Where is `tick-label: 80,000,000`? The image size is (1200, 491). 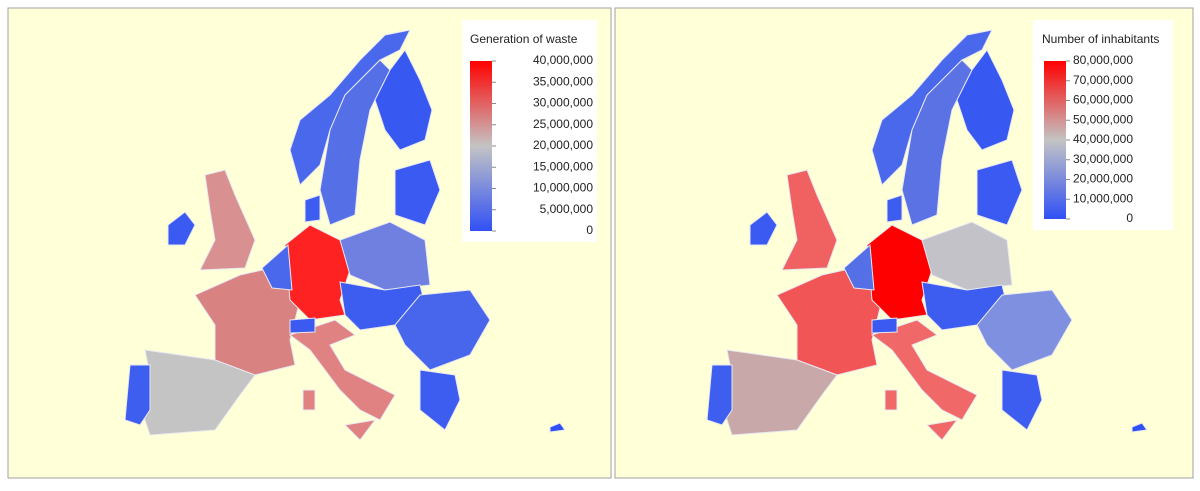 tick-label: 80,000,000 is located at coordinates (1103, 60).